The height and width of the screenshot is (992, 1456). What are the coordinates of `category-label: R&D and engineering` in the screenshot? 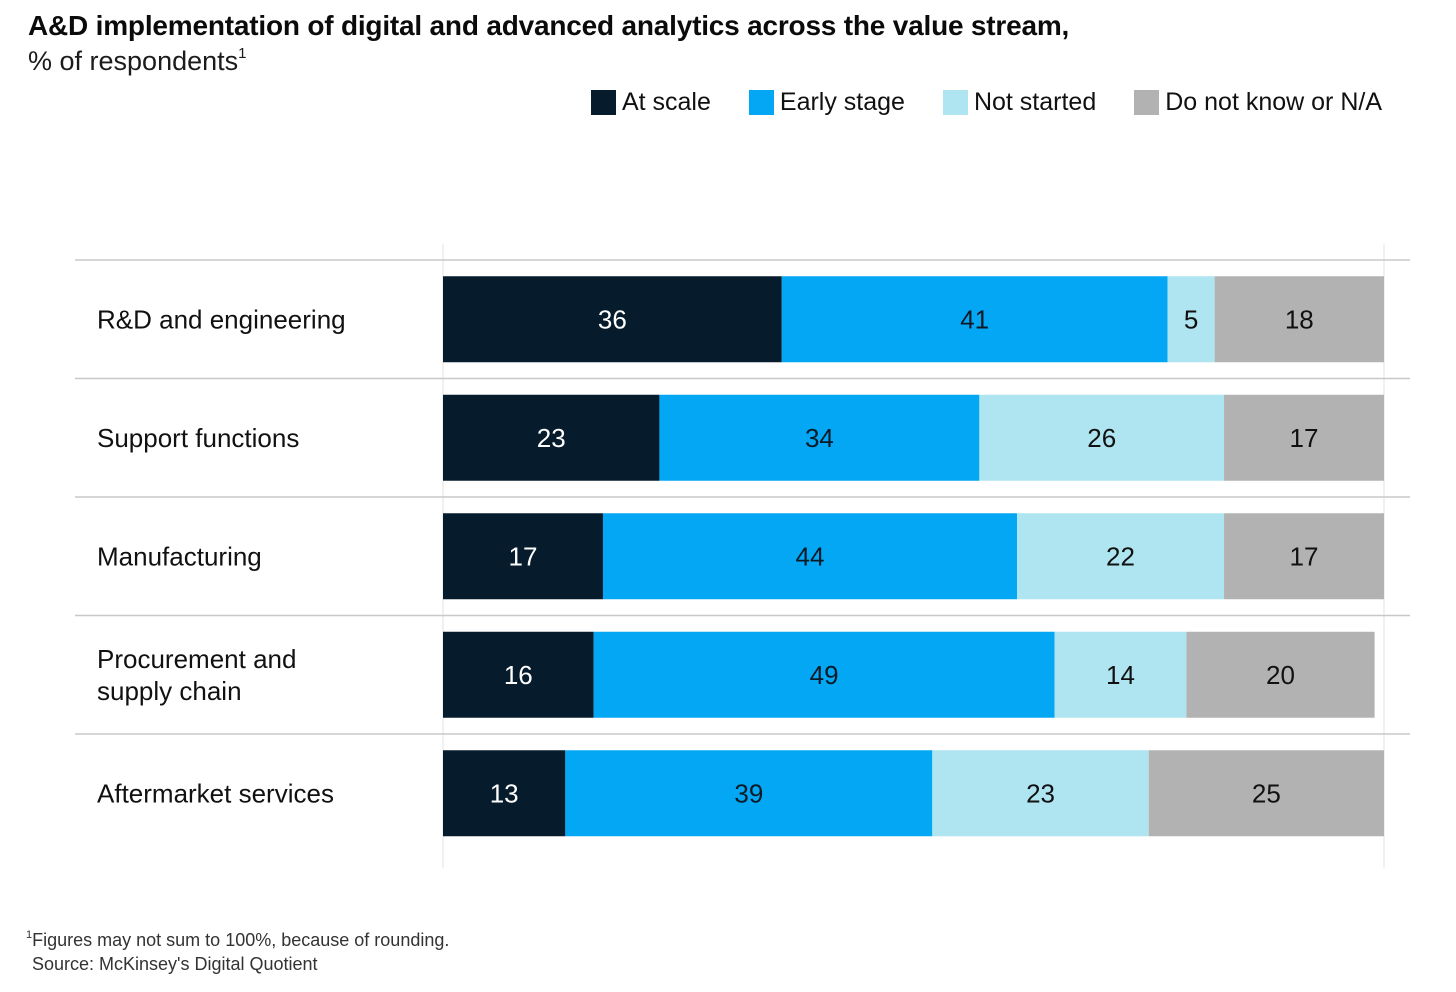 It's located at (221, 319).